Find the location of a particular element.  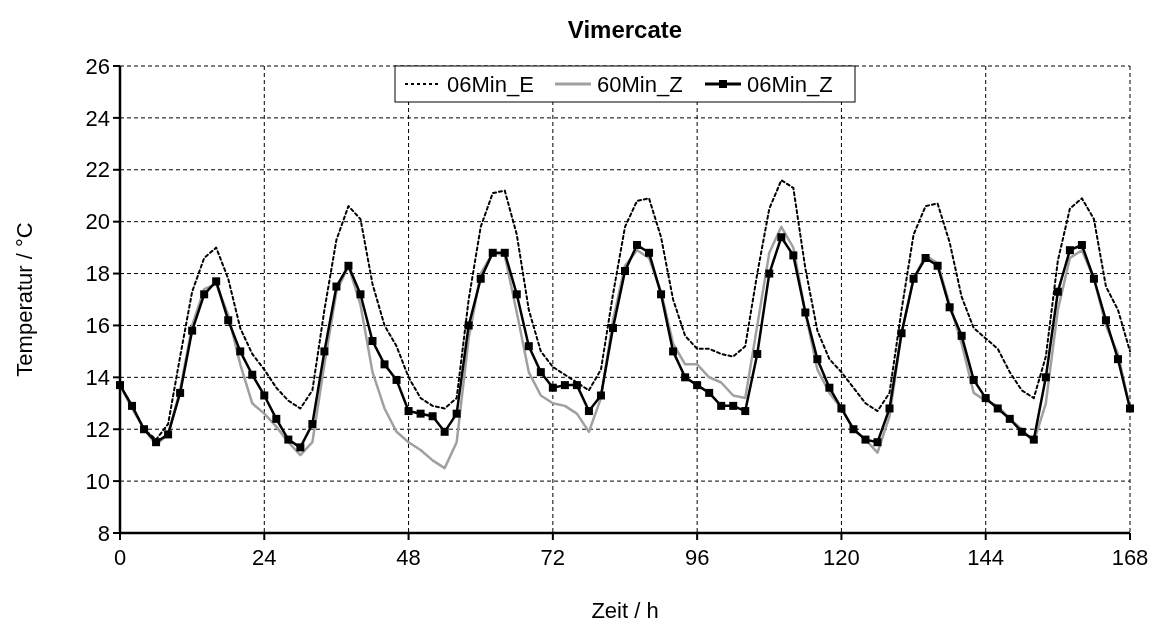

x-tick-label: 120 is located at coordinates (841, 557).